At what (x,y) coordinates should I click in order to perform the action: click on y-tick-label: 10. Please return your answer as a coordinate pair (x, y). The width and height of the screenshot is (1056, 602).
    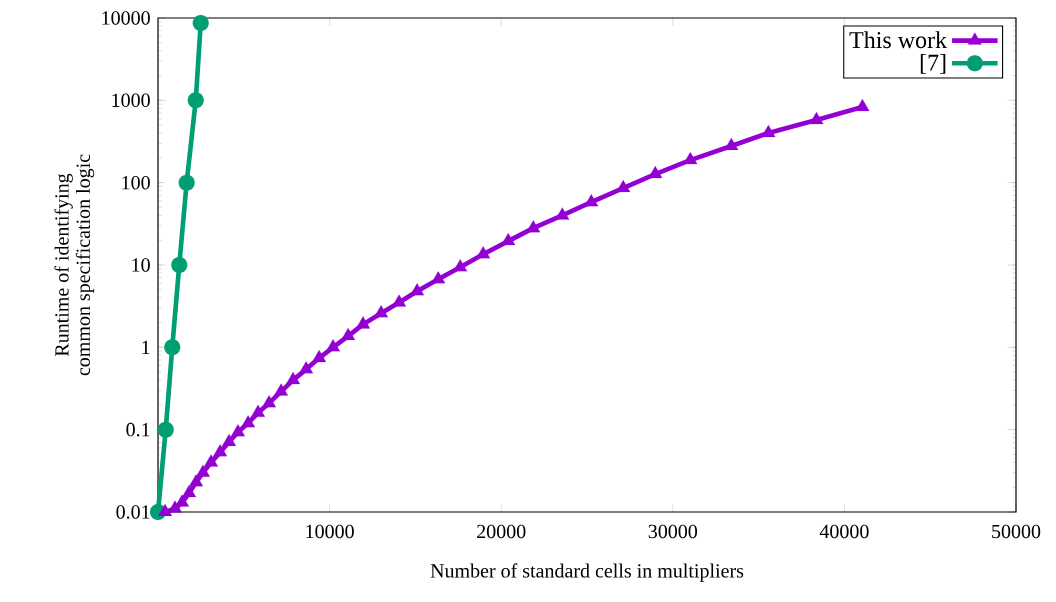
    Looking at the image, I should click on (141, 265).